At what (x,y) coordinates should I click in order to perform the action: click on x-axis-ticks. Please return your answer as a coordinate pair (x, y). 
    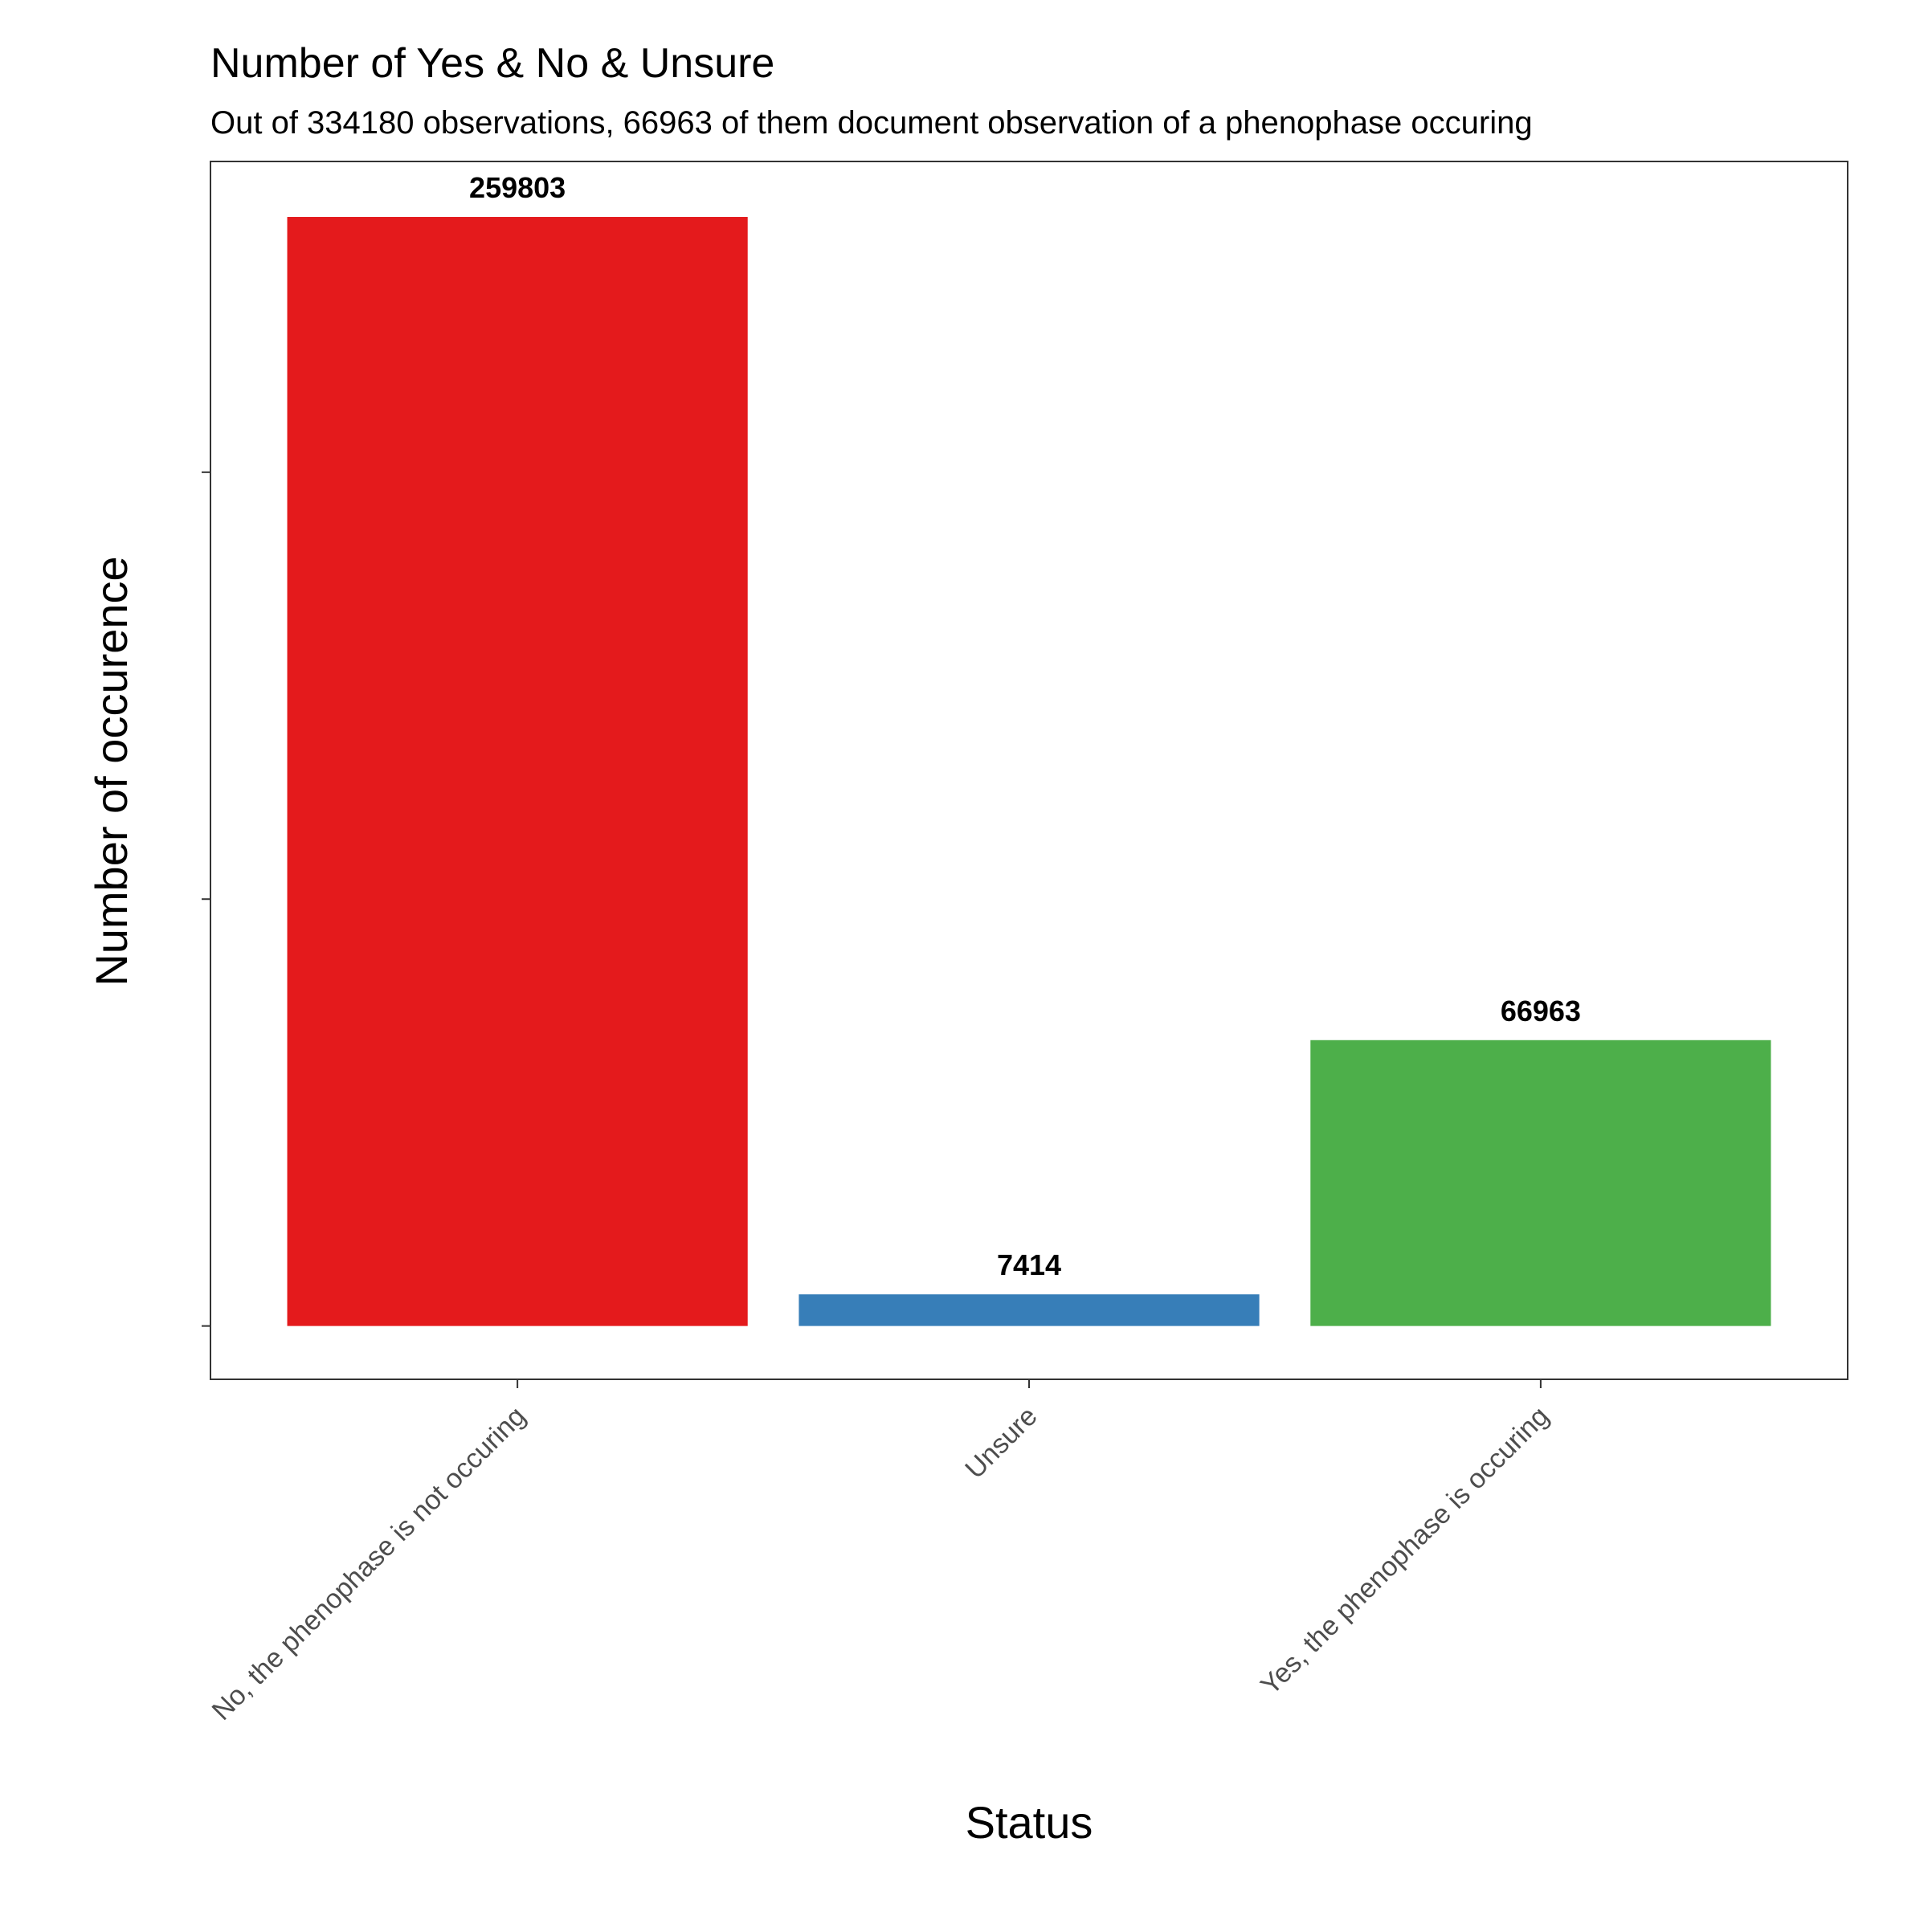
    Looking at the image, I should click on (1029, 1383).